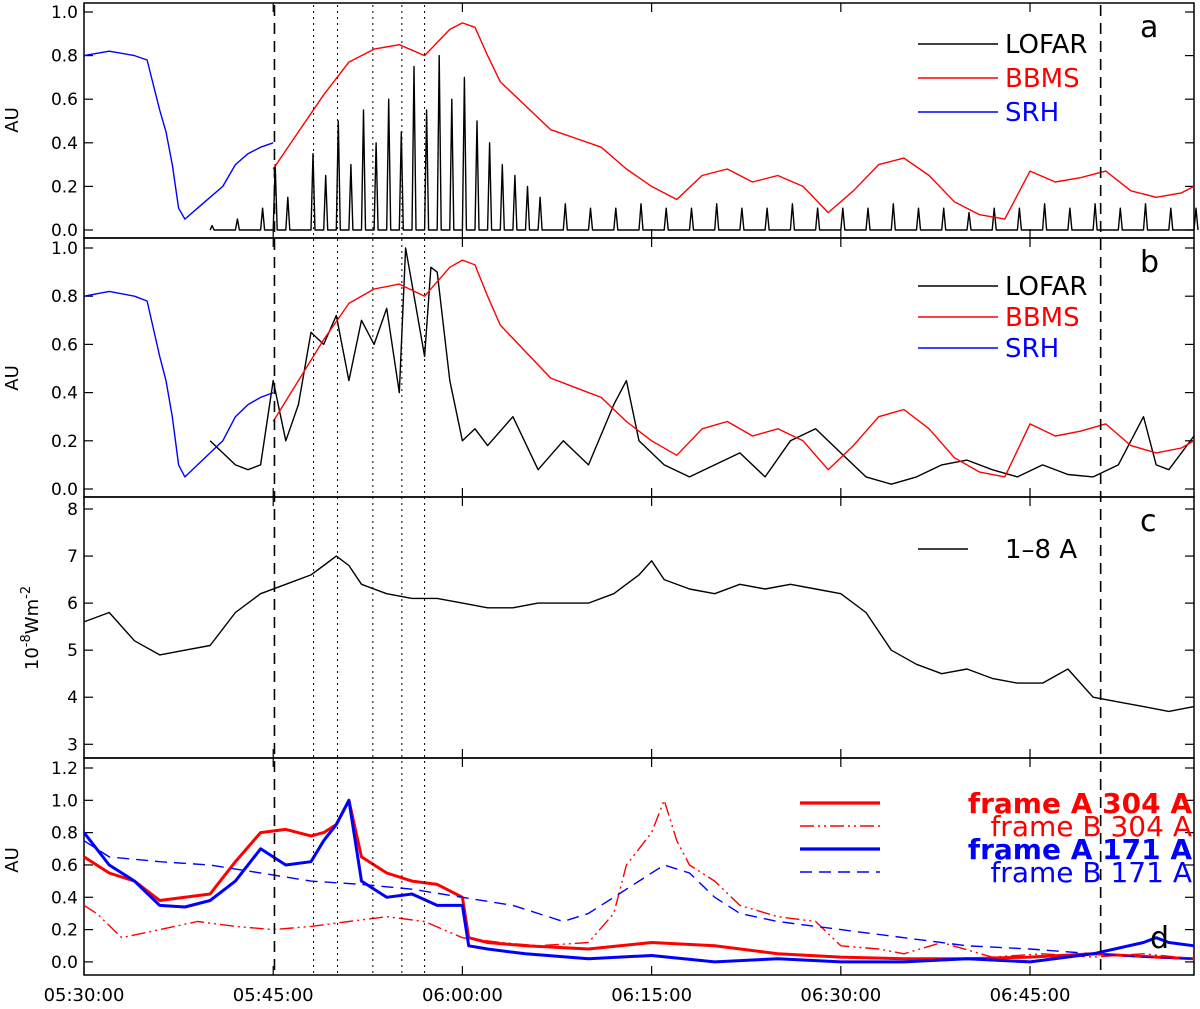 The image size is (1200, 1009). I want to click on panel-label: c, so click(1148, 521).